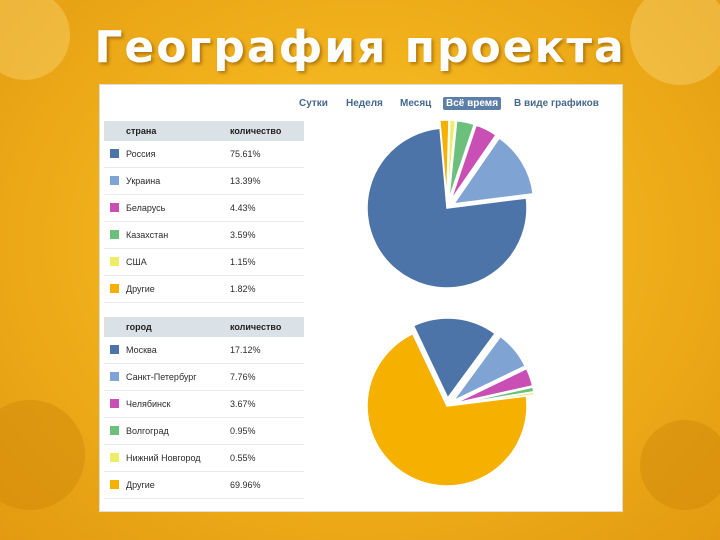  I want to click on country-name: США, so click(136, 262).